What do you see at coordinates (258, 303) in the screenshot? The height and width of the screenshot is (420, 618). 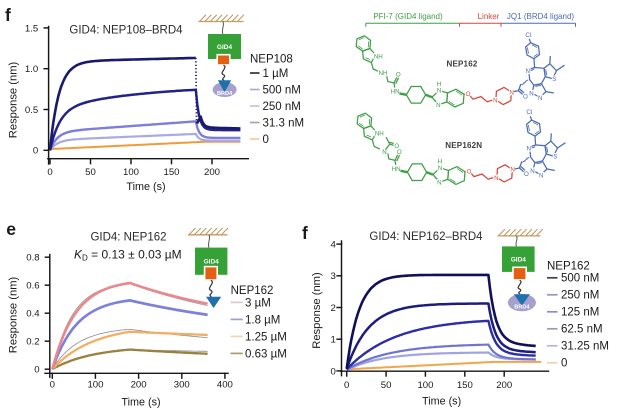 I see `svg-text: 3 µM` at bounding box center [258, 303].